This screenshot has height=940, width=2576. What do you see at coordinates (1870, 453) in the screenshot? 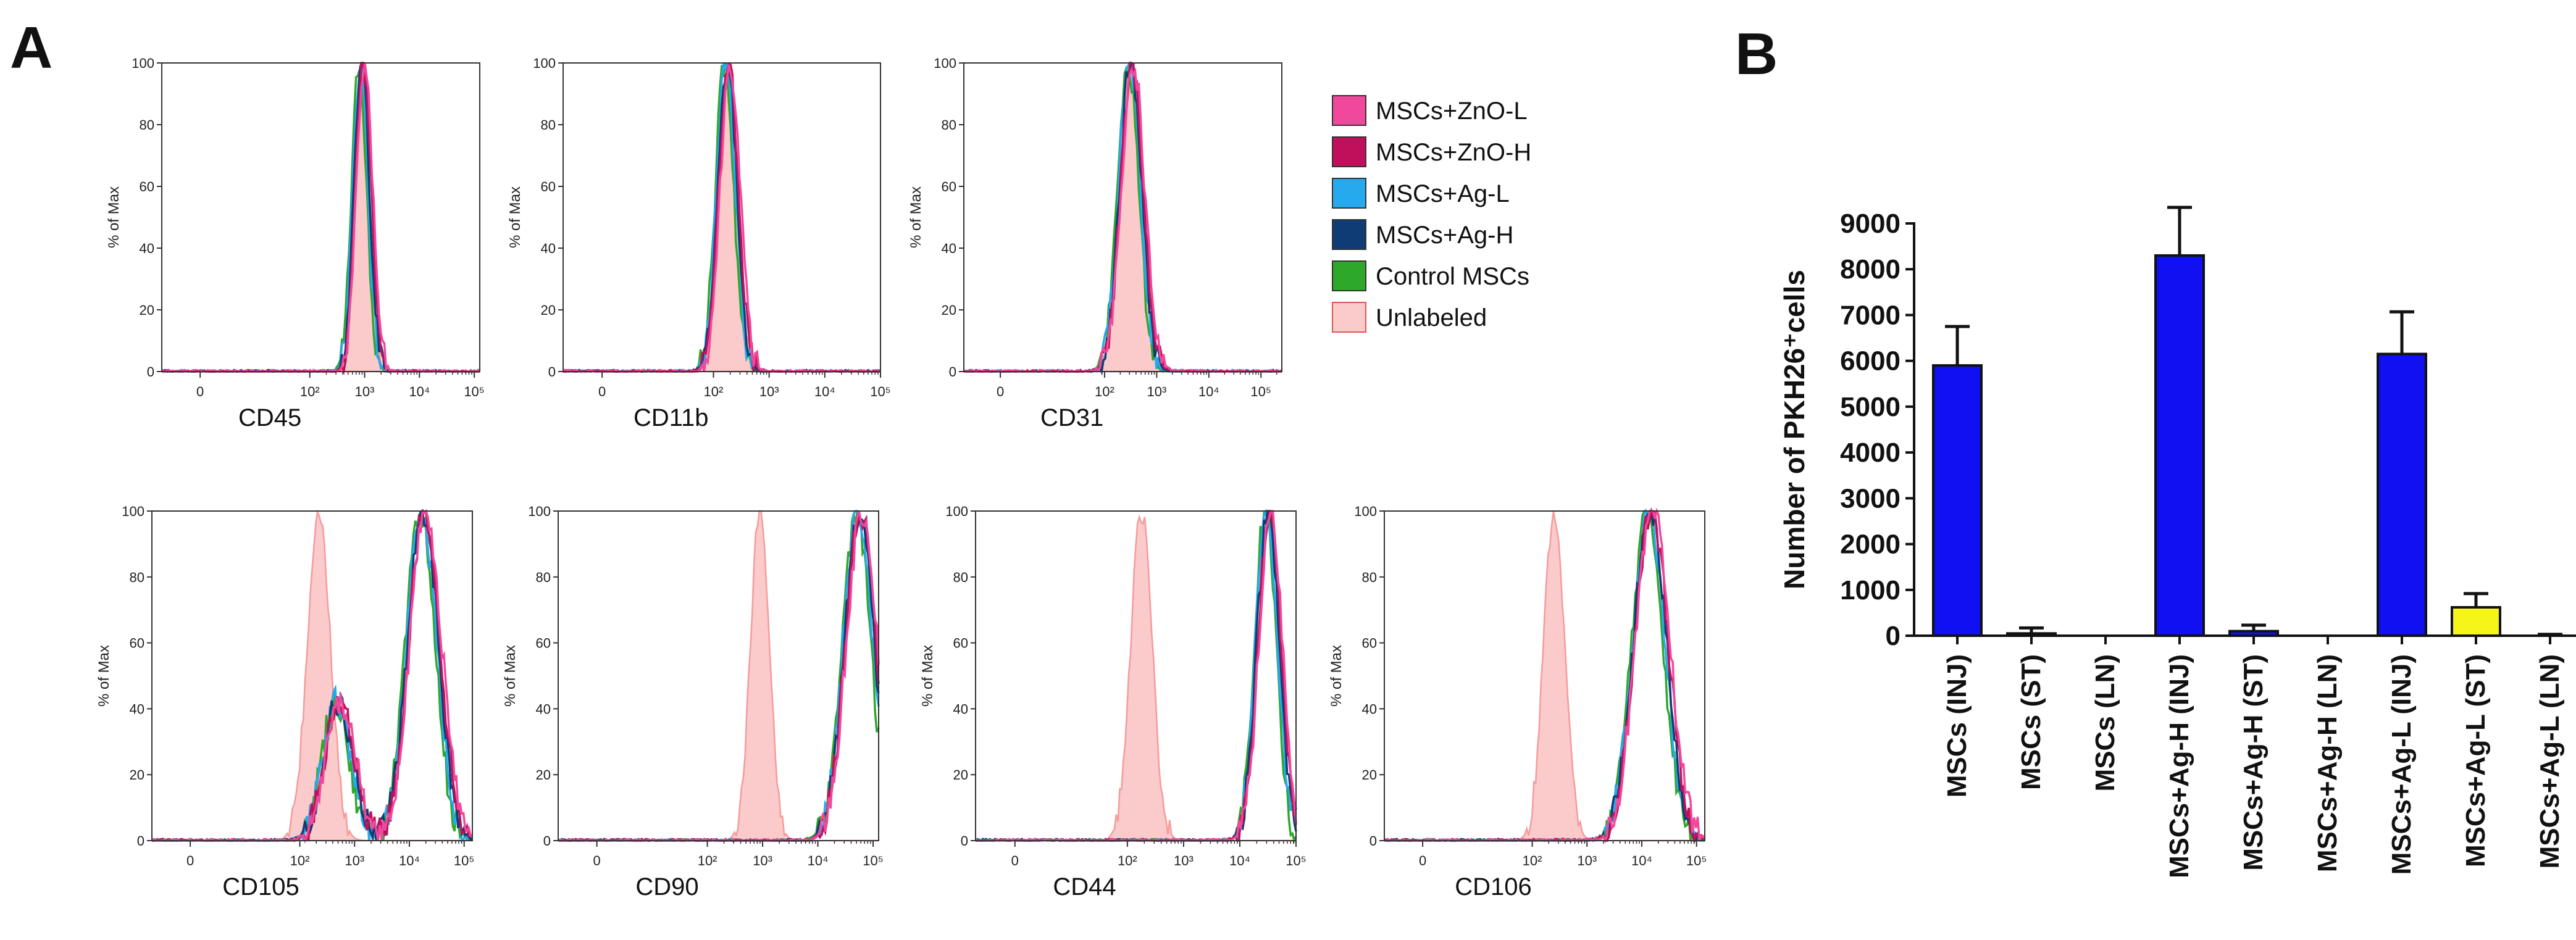
I see `y-tick-label: 4000` at bounding box center [1870, 453].